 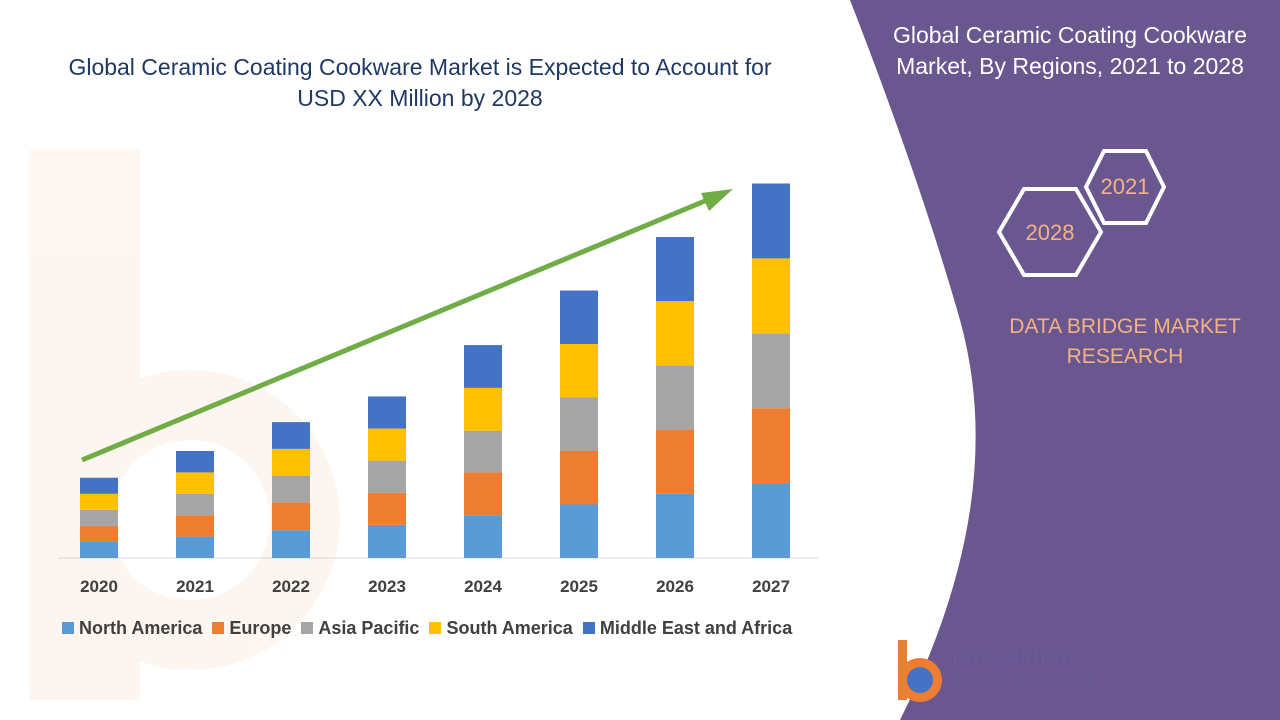 I want to click on hexagon-2021, so click(x=1125, y=187).